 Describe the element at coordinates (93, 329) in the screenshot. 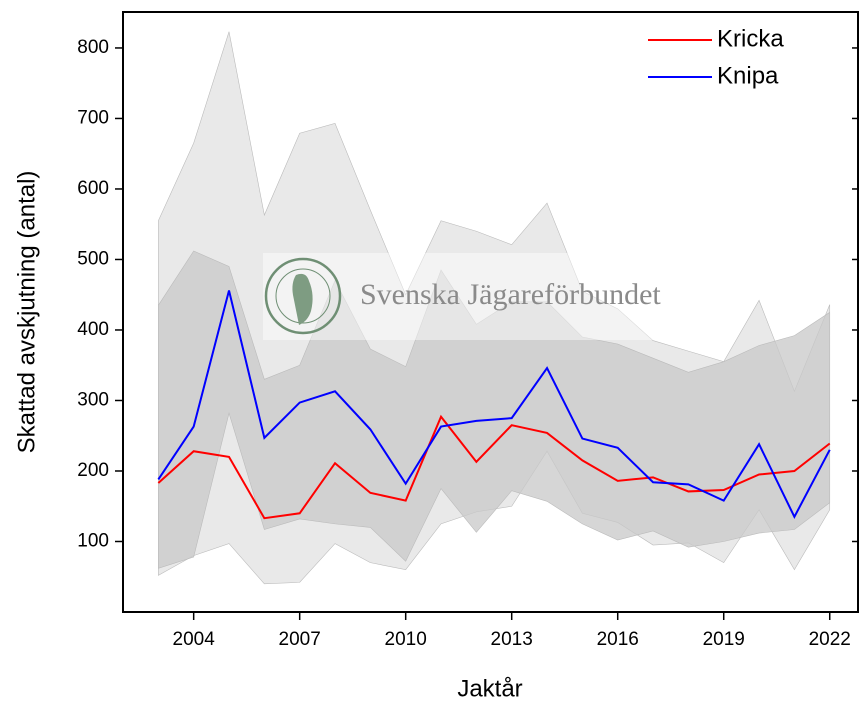

I see `y-tick-label: 400` at that location.